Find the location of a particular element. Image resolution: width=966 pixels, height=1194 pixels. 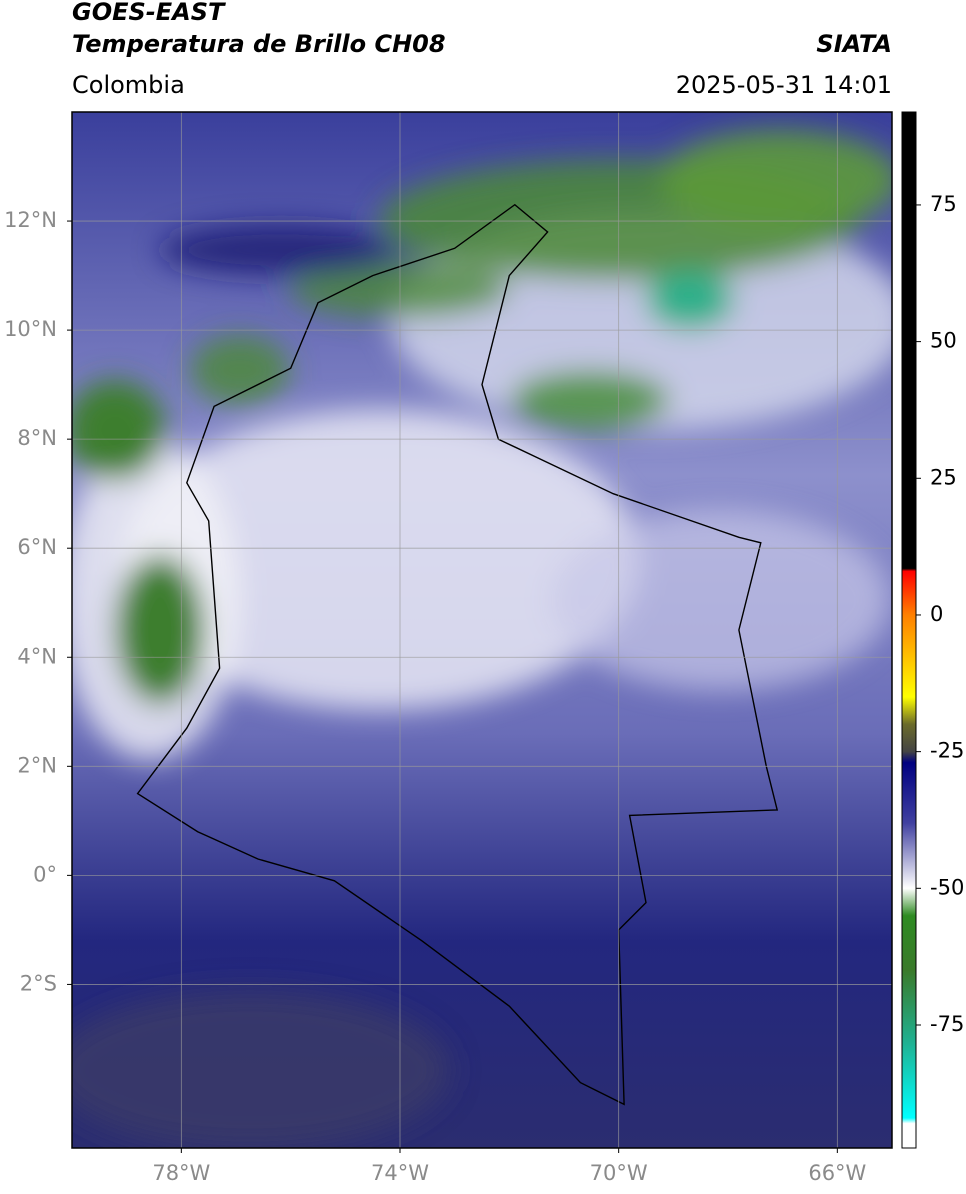

y-tick-label: 12°N is located at coordinates (30, 220).